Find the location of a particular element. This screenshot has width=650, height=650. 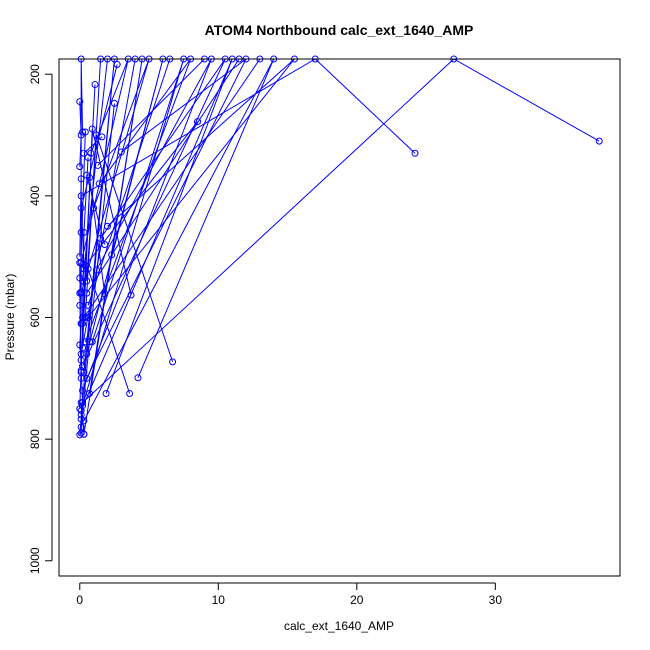

chart-title: ATOM4 Northbound calc_ext_1640_AMP is located at coordinates (339, 30).